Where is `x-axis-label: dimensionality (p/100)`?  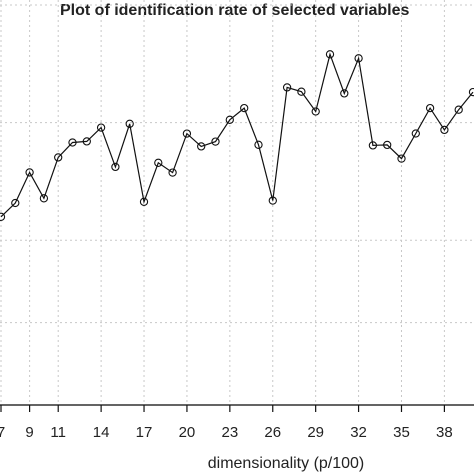 x-axis-label: dimensionality (p/100) is located at coordinates (286, 463).